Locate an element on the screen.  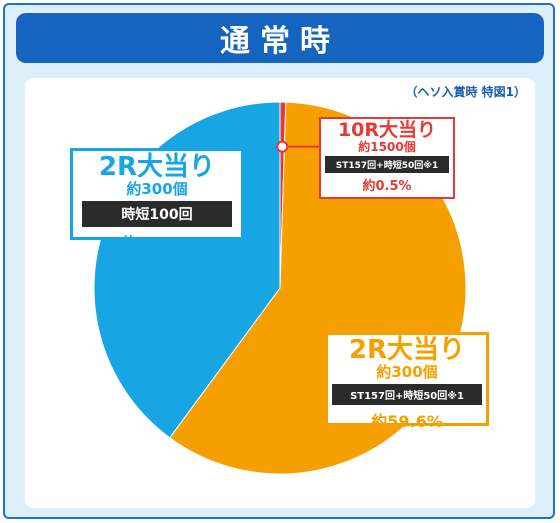
slice-percent: 約0.5% is located at coordinates (387, 187).